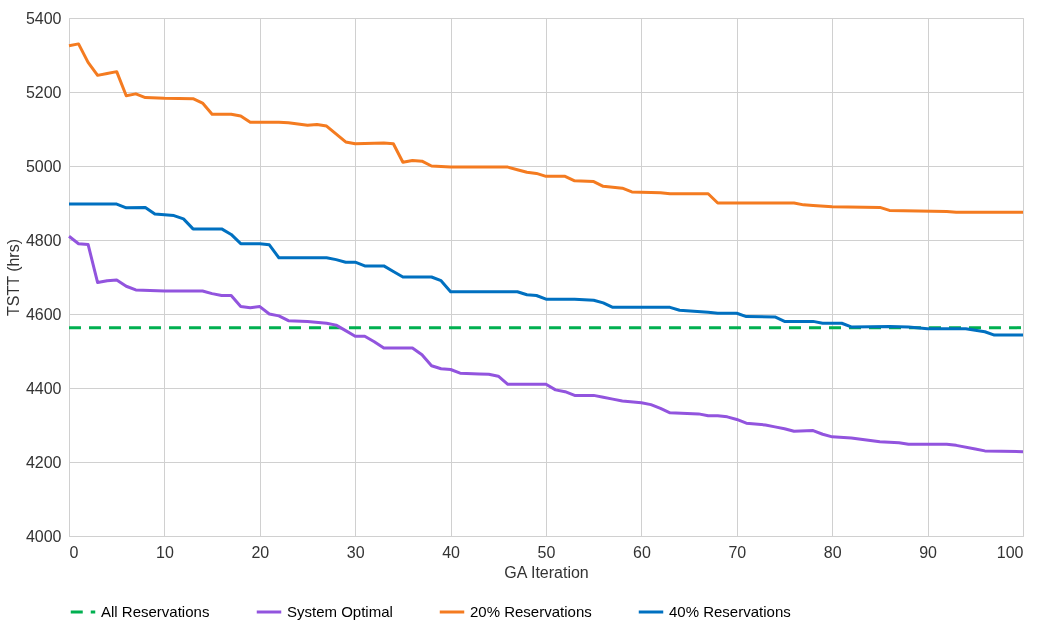 Image resolution: width=1053 pixels, height=635 pixels. Describe the element at coordinates (737, 552) in the screenshot. I see `x-tick-label: 70` at that location.